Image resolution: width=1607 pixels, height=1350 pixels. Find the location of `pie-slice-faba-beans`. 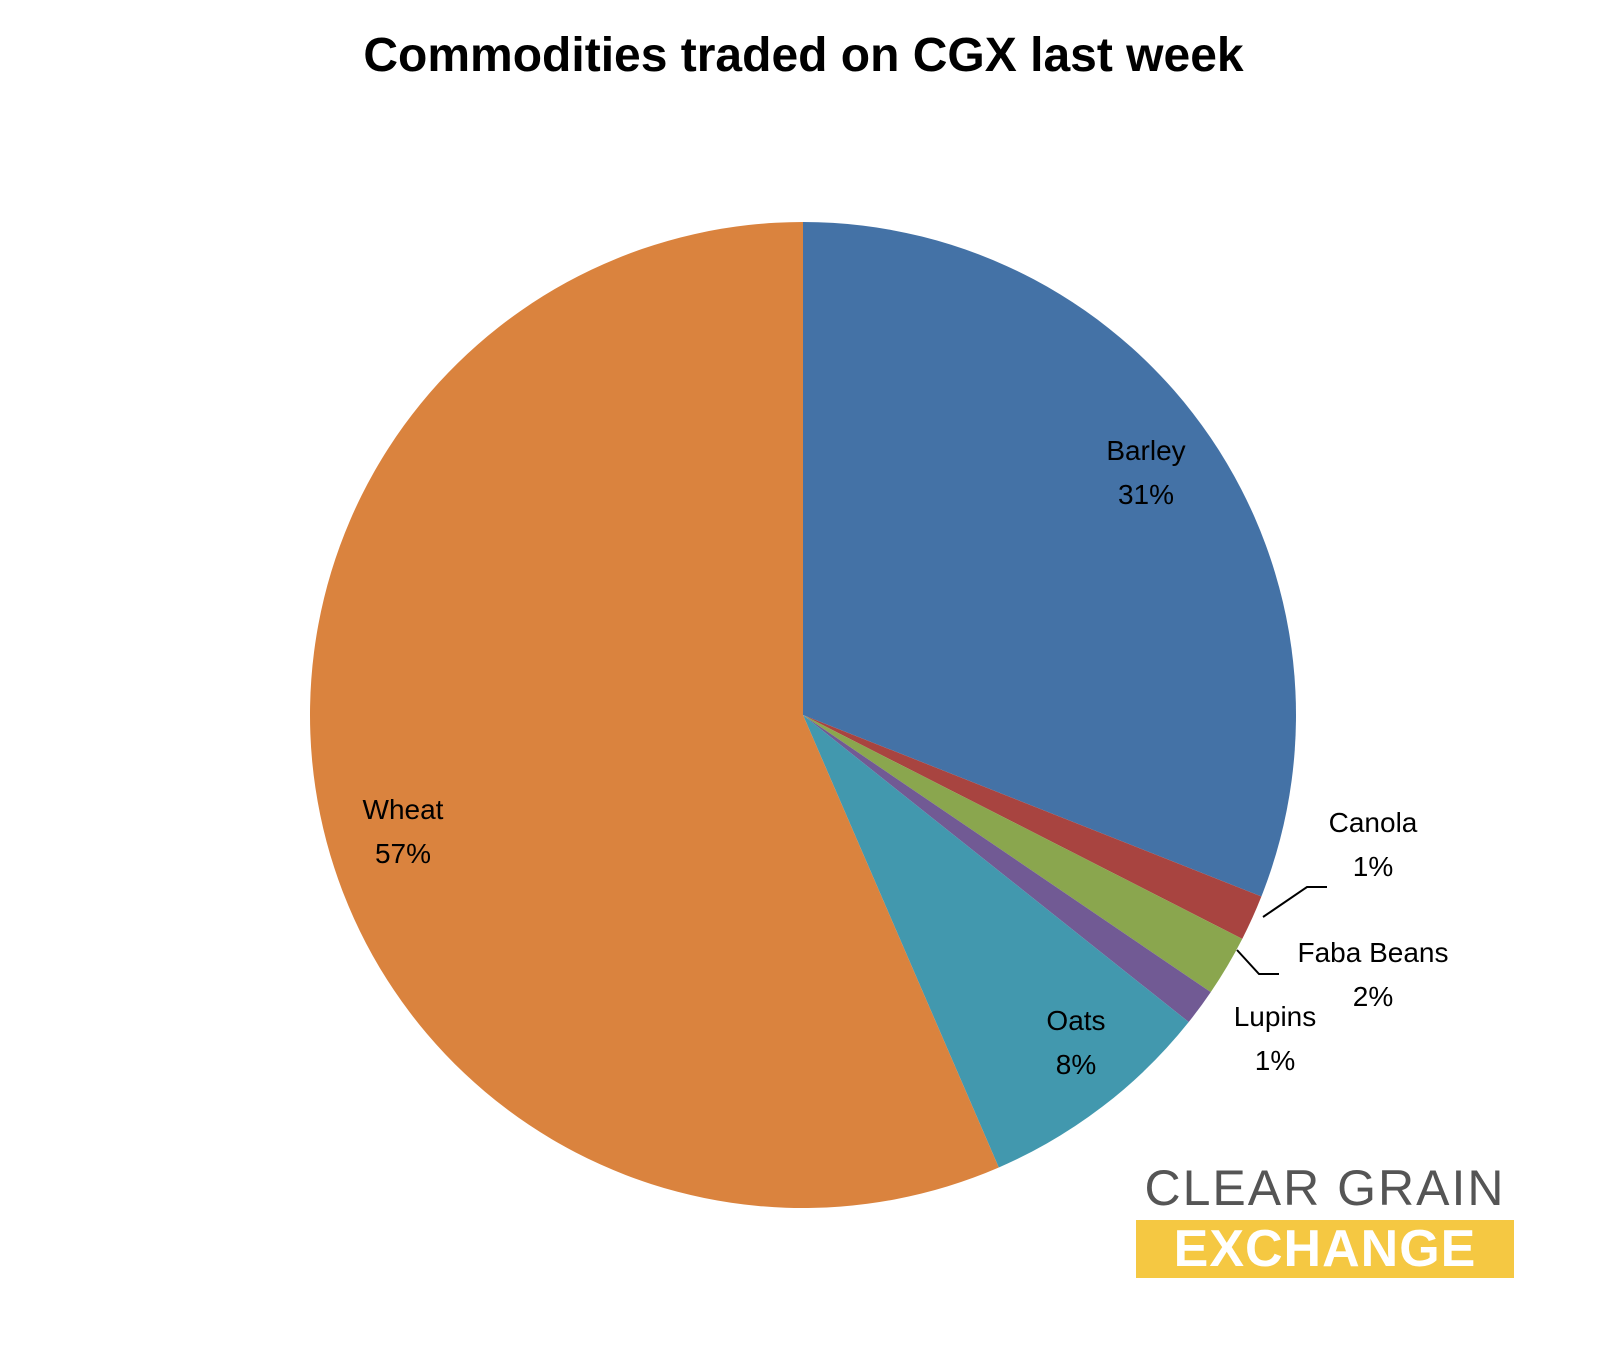

pie-slice-faba-beans is located at coordinates (1023, 854).